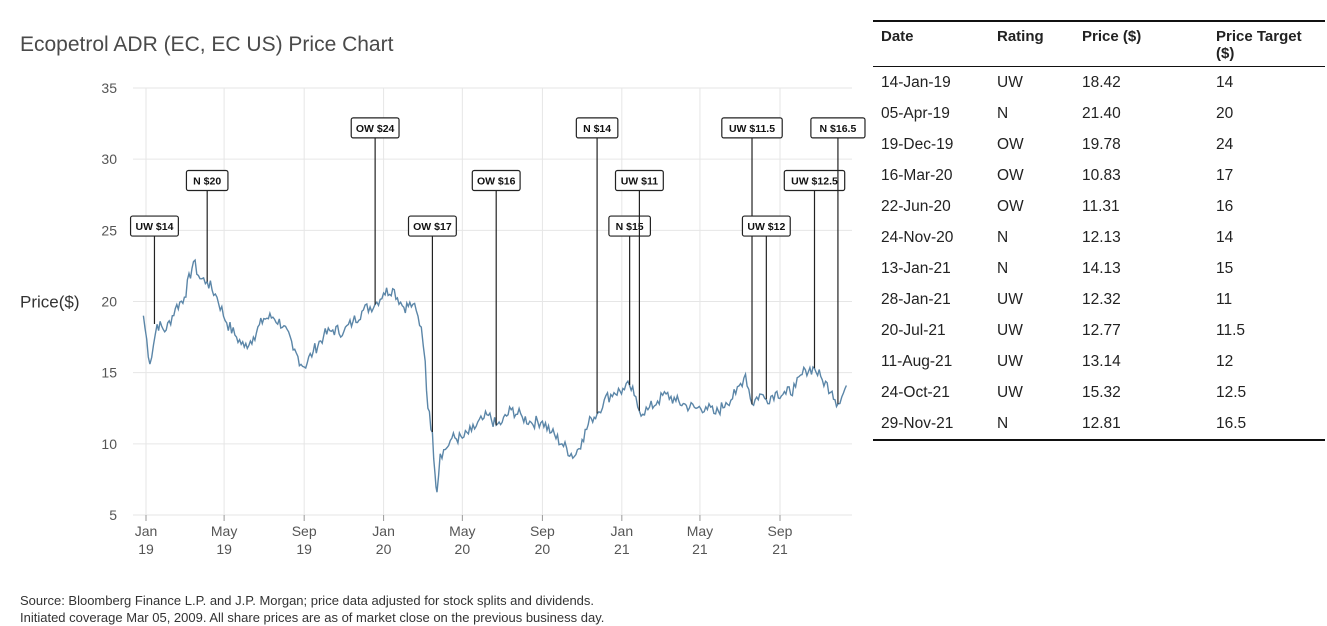  Describe the element at coordinates (1101, 299) in the screenshot. I see `cell-price: 12.32` at that location.